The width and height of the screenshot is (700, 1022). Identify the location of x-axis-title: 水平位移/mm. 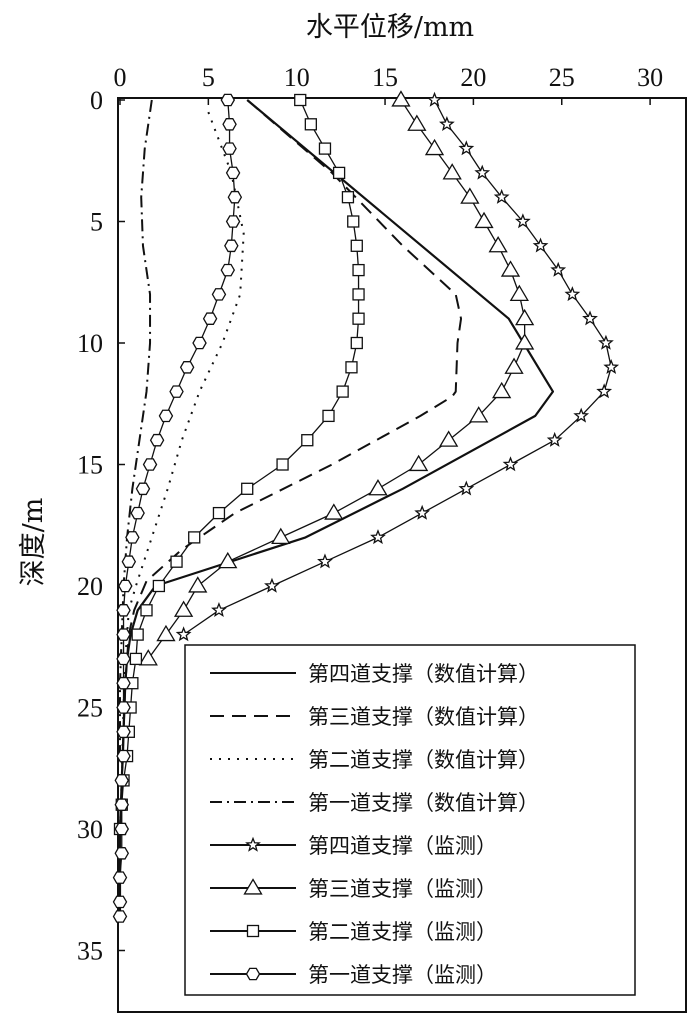
(390, 27).